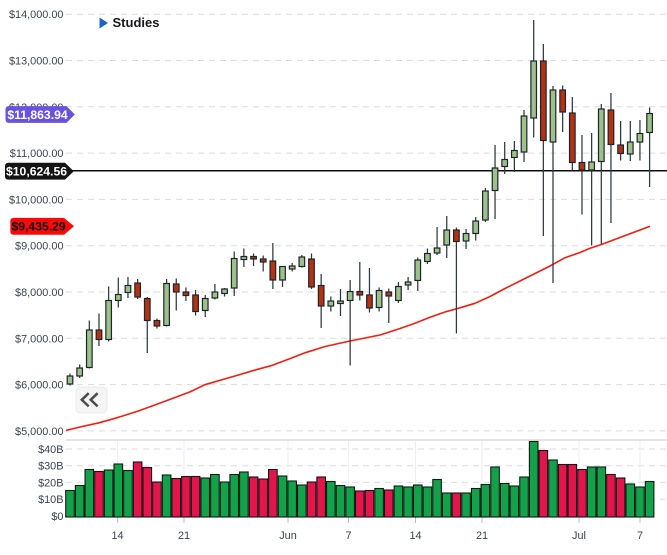 This screenshot has height=555, width=667. What do you see at coordinates (579, 536) in the screenshot?
I see `svg-text: Jul` at bounding box center [579, 536].